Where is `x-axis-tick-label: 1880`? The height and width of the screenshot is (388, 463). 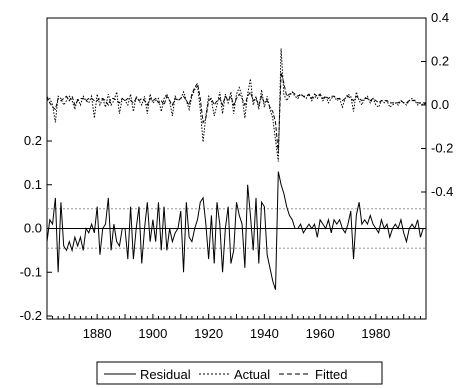 x-axis-tick-label: 1880 is located at coordinates (97, 333).